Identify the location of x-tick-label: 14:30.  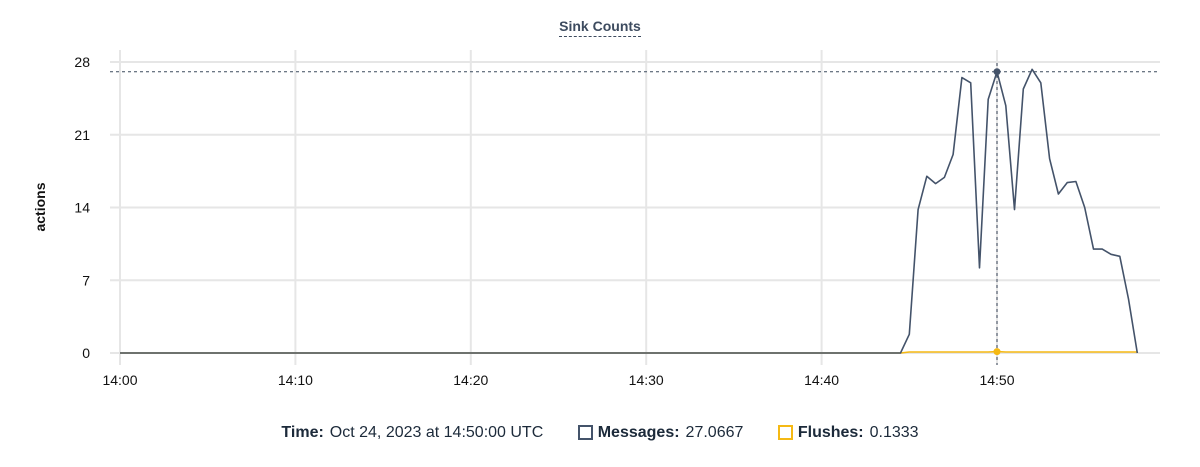
(646, 380).